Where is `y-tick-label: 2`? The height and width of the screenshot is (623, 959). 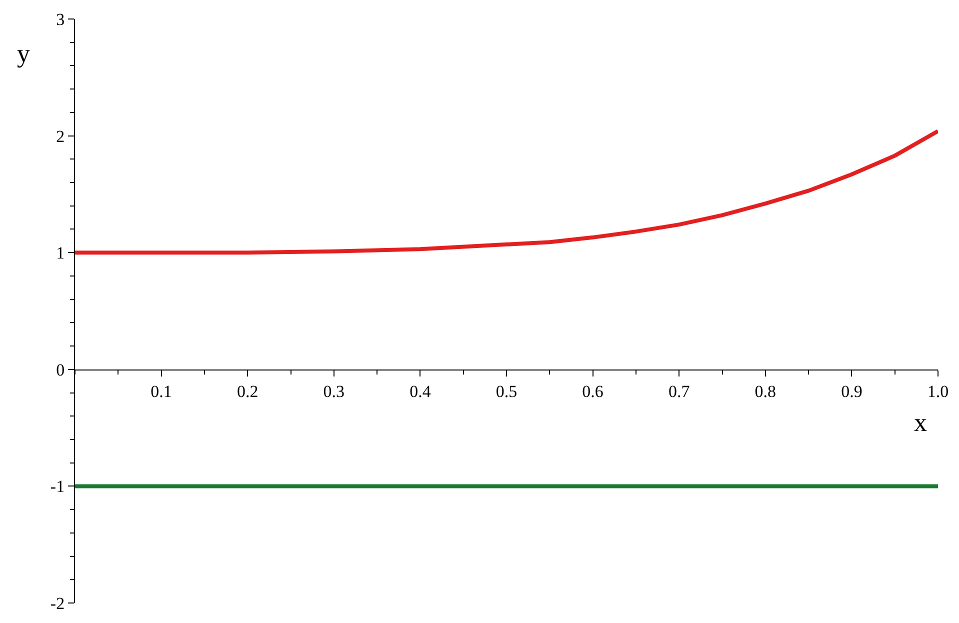
y-tick-label: 2 is located at coordinates (60, 136).